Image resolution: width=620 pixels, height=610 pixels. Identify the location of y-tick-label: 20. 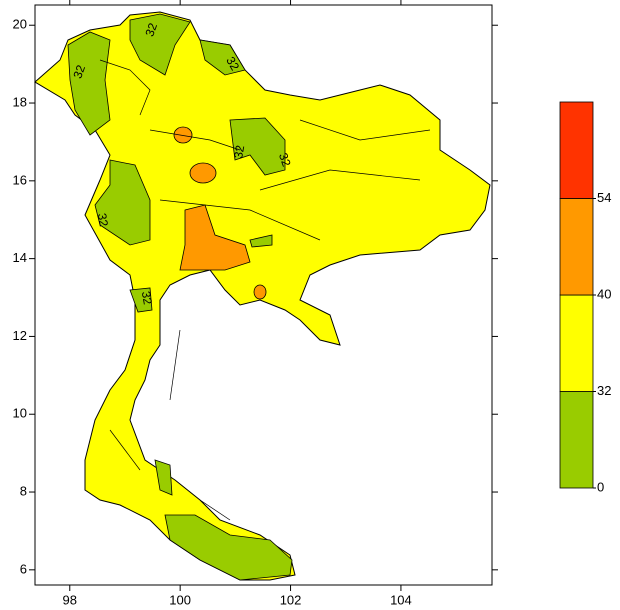
(20, 24).